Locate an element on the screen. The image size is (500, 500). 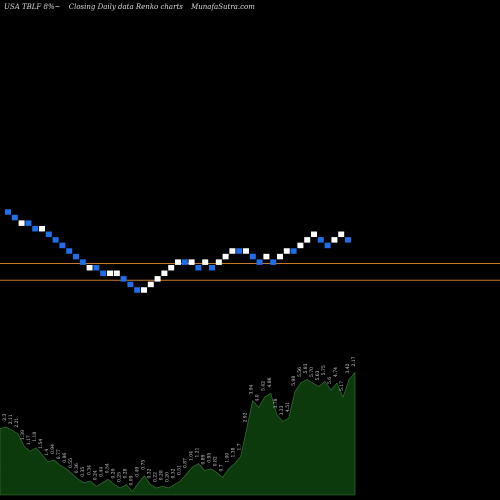
volume-label-3: 2.21 is located at coordinates (17, 423).